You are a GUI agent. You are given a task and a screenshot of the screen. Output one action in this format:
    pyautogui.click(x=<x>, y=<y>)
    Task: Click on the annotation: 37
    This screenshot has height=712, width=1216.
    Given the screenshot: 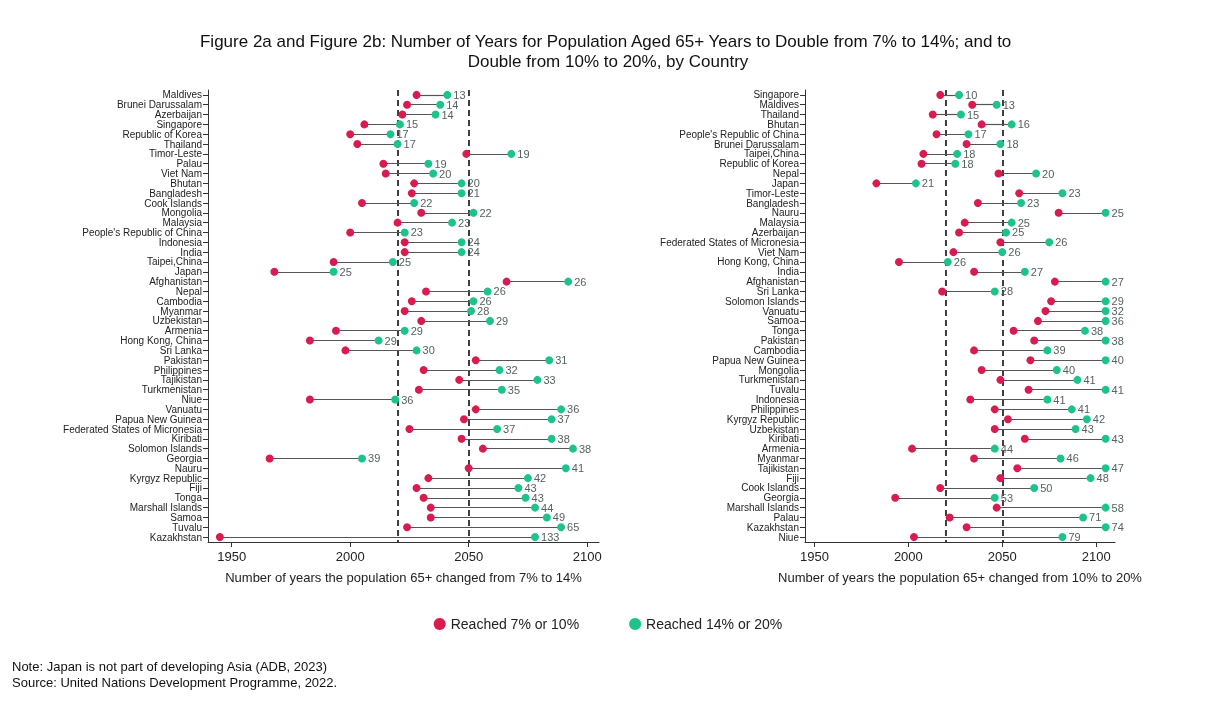 What is the action you would take?
    pyautogui.click(x=563, y=419)
    